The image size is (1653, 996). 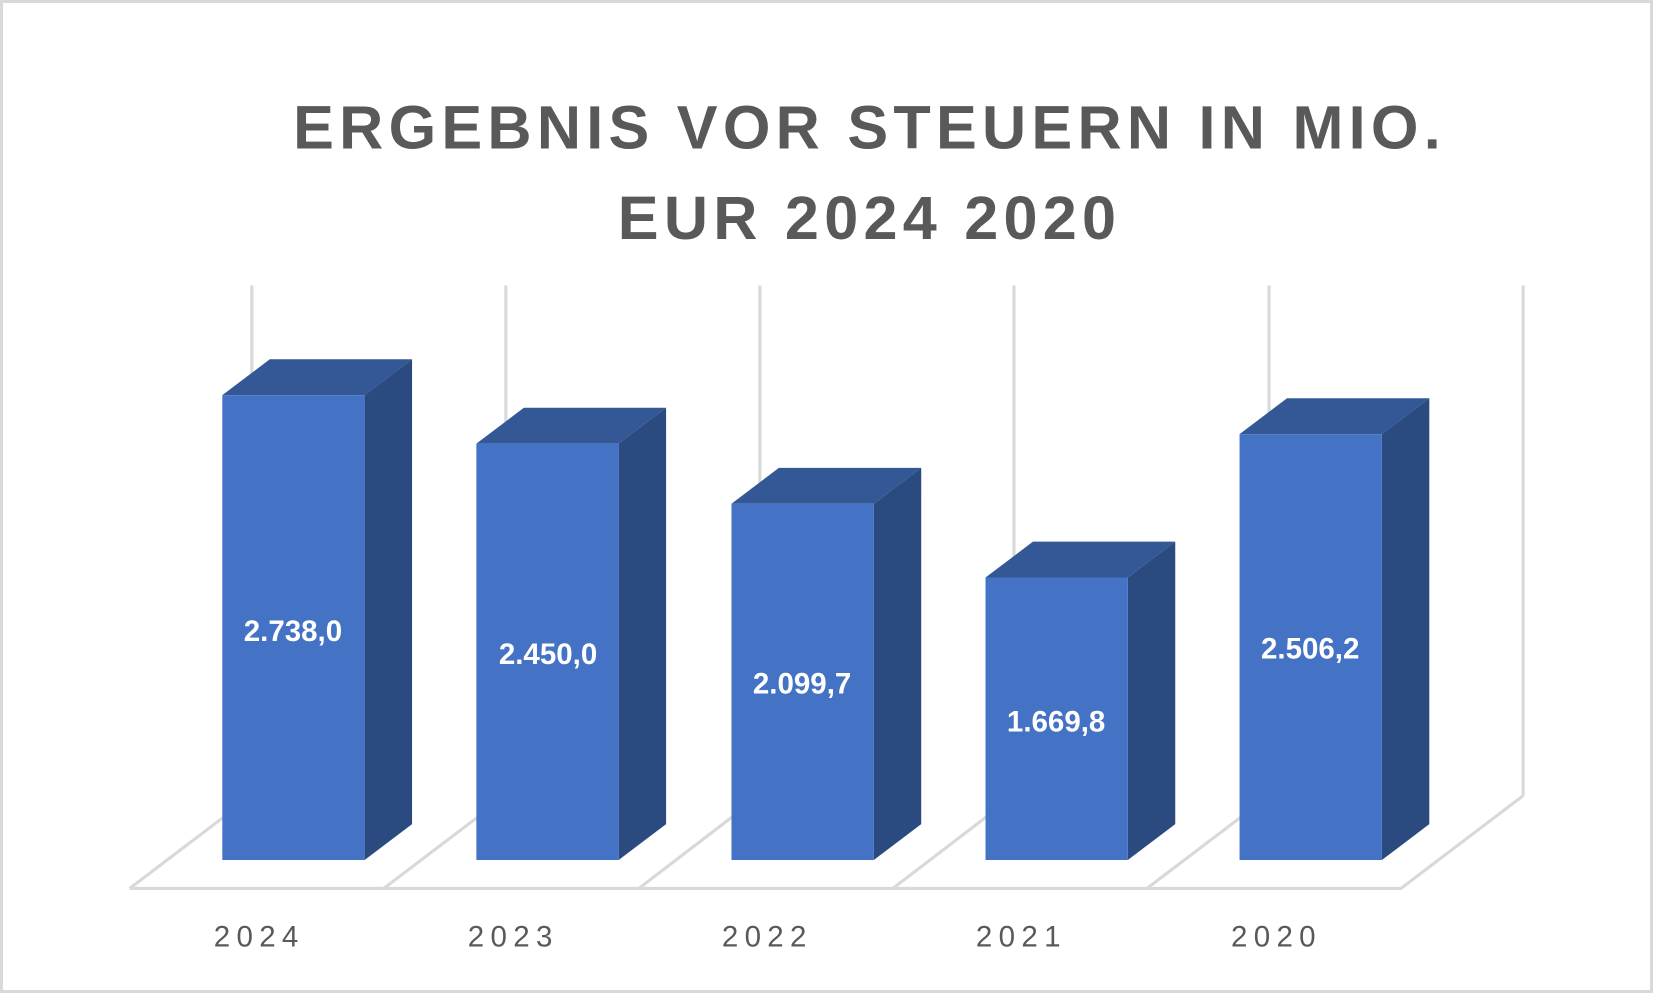 What do you see at coordinates (870, 218) in the screenshot?
I see `chart-title-line-2: EUR 2024 2020` at bounding box center [870, 218].